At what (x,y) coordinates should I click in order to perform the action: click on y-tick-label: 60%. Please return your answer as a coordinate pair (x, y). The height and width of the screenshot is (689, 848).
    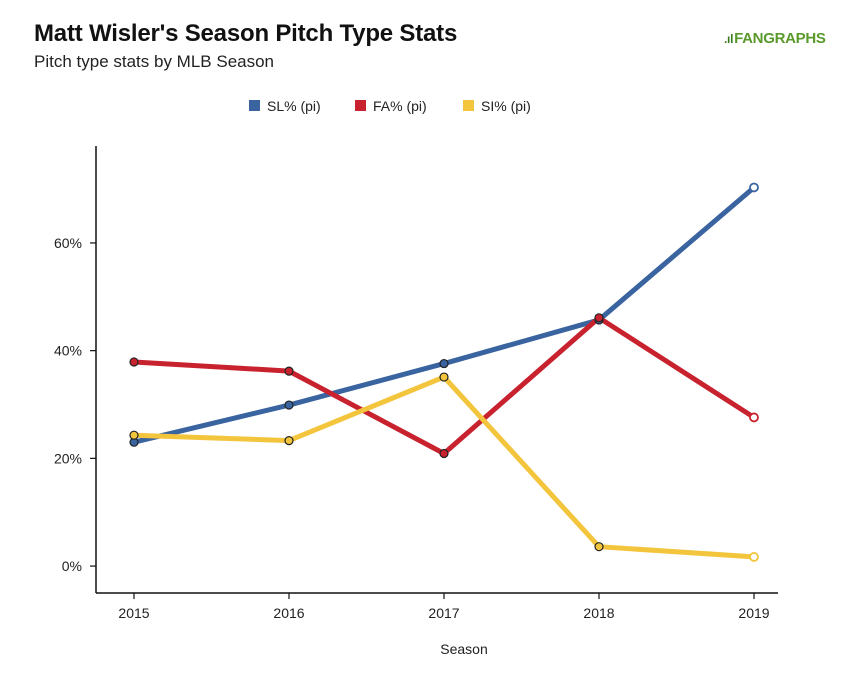
    Looking at the image, I should click on (68, 243).